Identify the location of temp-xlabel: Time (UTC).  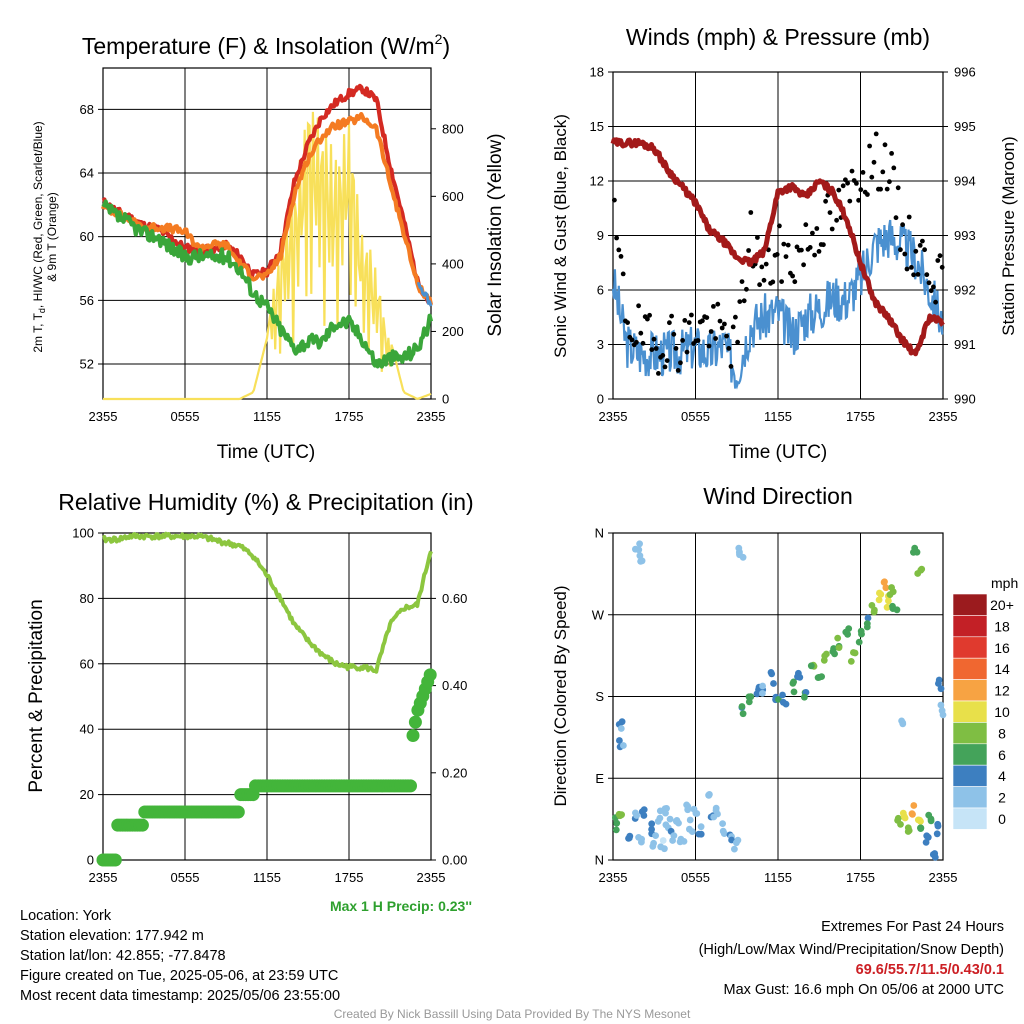
(266, 452).